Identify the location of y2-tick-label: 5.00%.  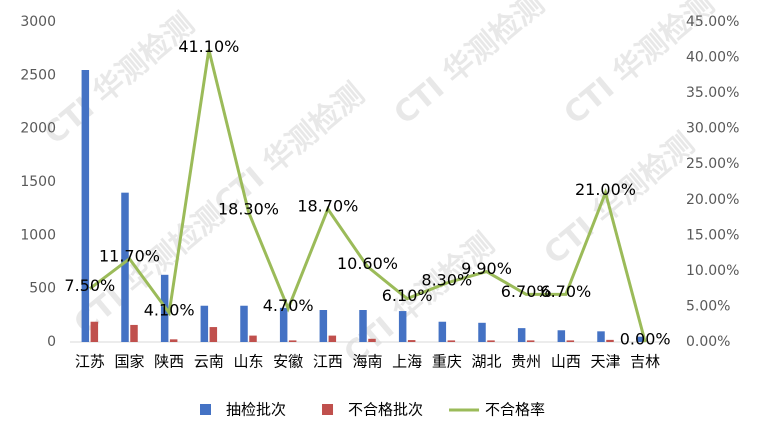
(708, 306).